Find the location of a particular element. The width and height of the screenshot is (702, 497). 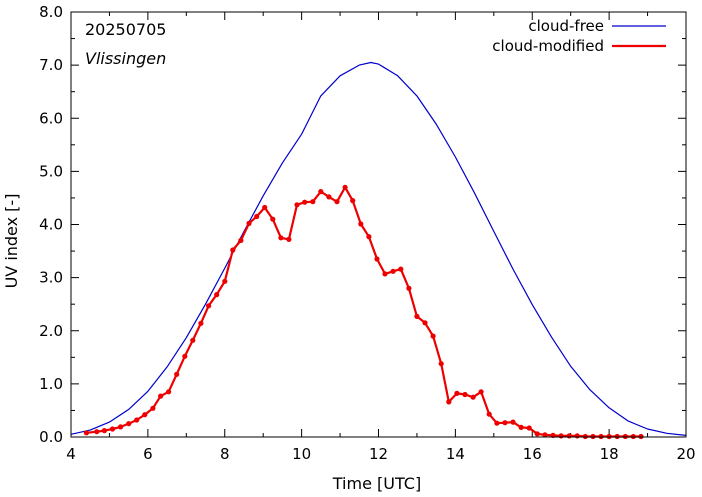

date-label: 20250705 is located at coordinates (125, 29).